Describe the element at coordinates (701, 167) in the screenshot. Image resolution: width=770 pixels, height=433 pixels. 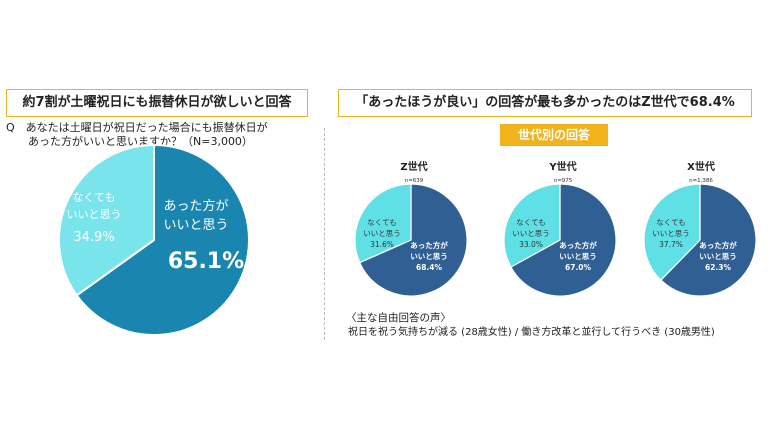
I see `gen-x-title: X世代` at that location.